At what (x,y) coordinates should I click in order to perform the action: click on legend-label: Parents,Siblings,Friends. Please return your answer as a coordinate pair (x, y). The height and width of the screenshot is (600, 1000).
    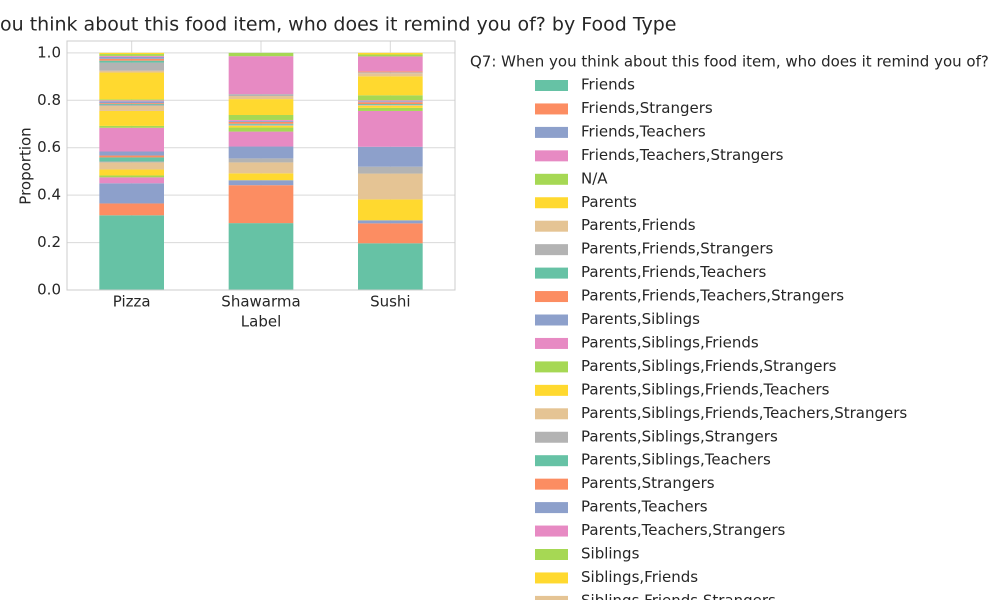
    Looking at the image, I should click on (670, 342).